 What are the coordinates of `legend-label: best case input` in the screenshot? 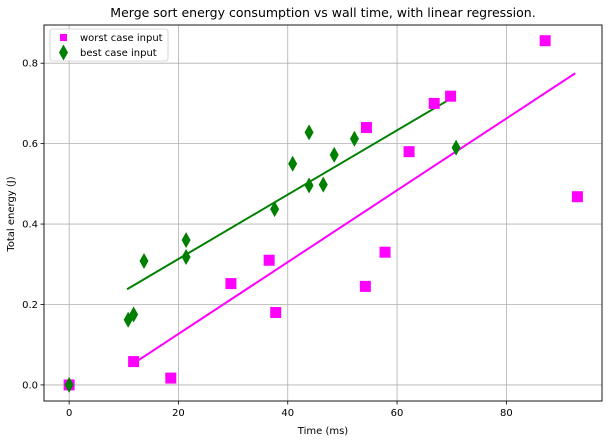 It's located at (118, 53).